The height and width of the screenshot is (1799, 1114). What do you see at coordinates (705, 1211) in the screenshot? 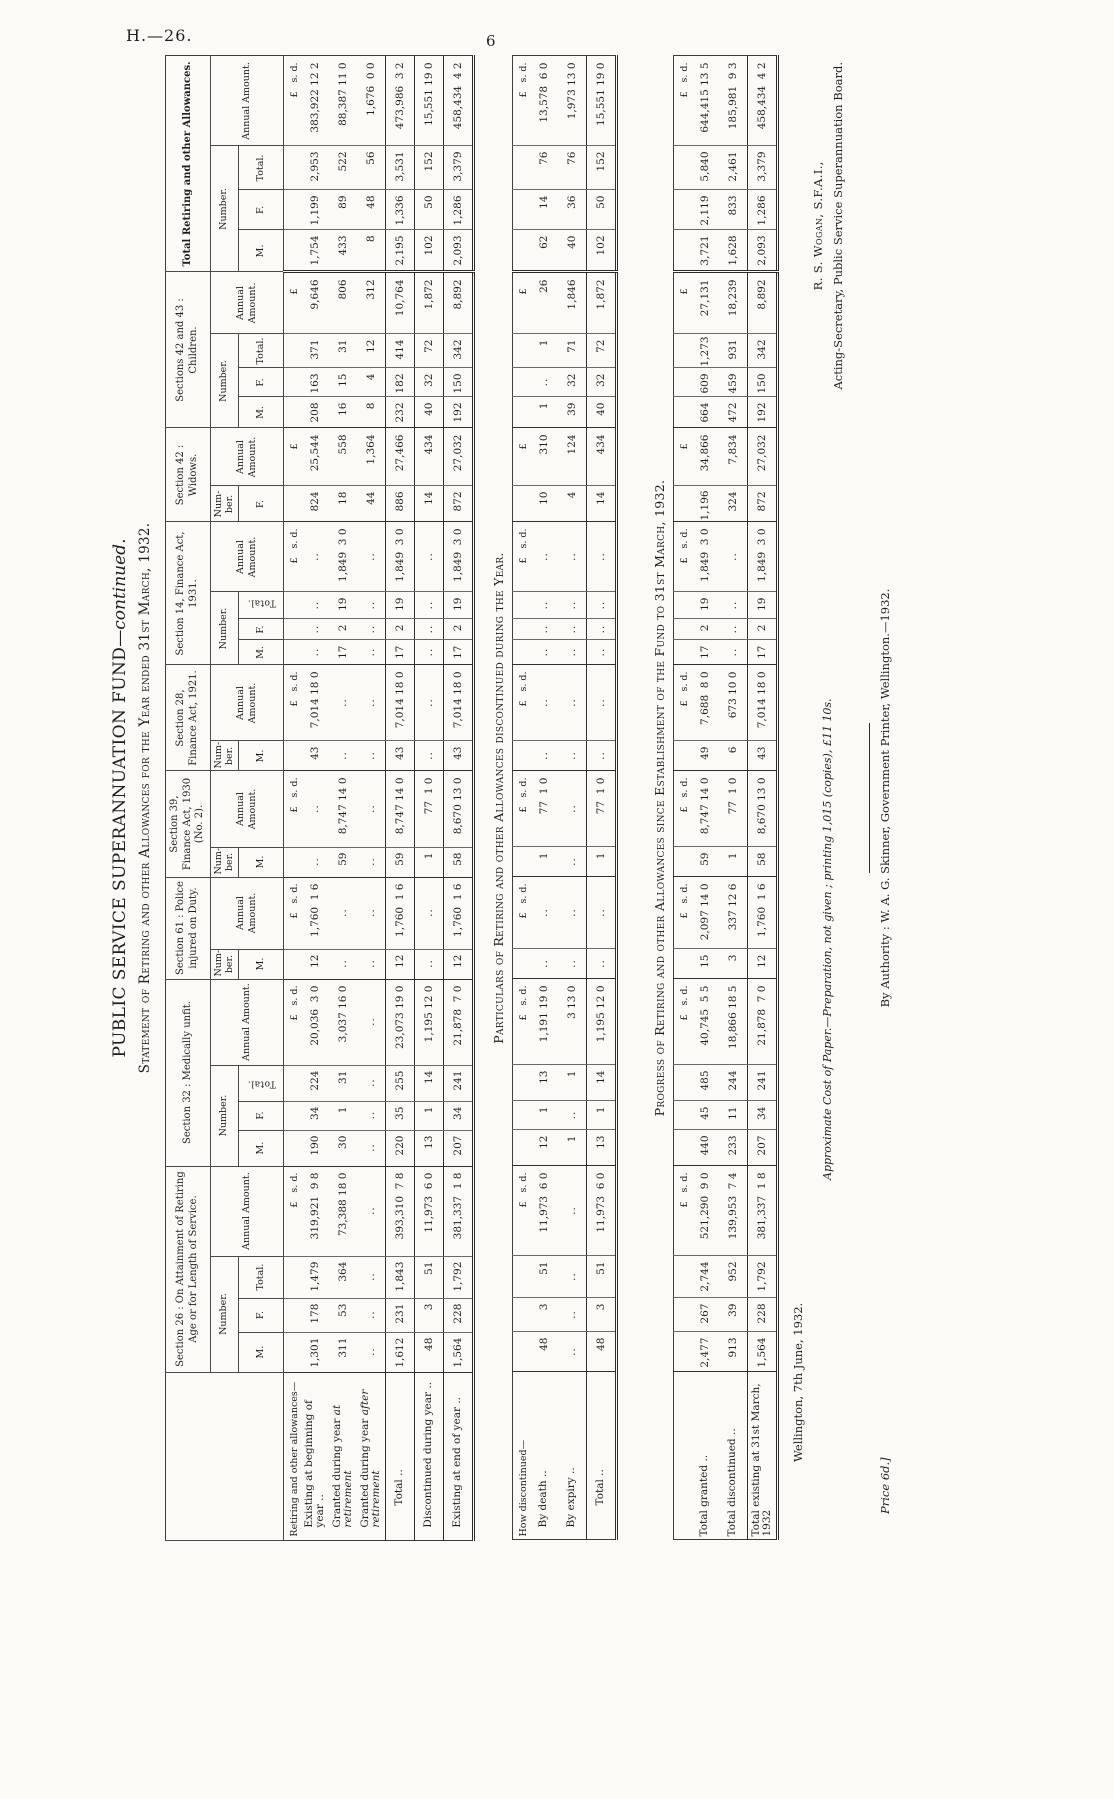
I see `value-cell: 521,290 9 0` at bounding box center [705, 1211].